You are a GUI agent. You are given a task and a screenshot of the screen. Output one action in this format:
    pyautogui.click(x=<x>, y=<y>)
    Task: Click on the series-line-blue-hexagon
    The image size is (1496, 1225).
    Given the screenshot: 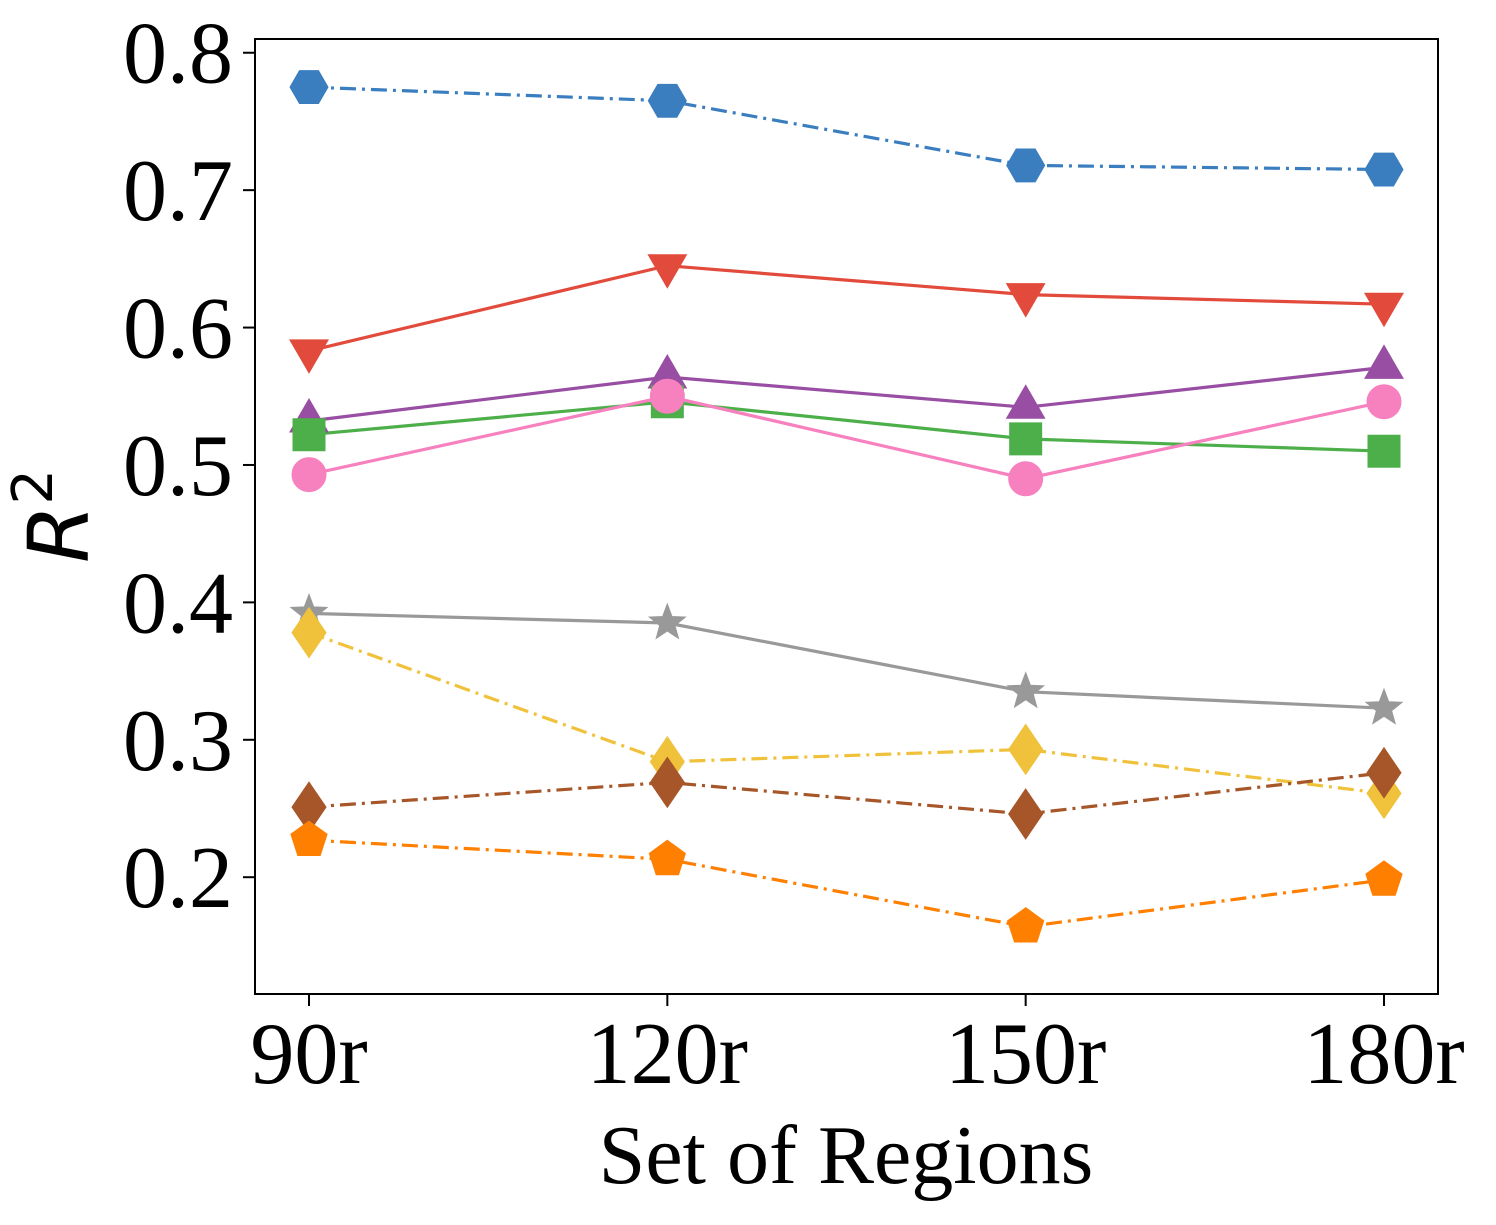 What is the action you would take?
    pyautogui.click(x=846, y=128)
    